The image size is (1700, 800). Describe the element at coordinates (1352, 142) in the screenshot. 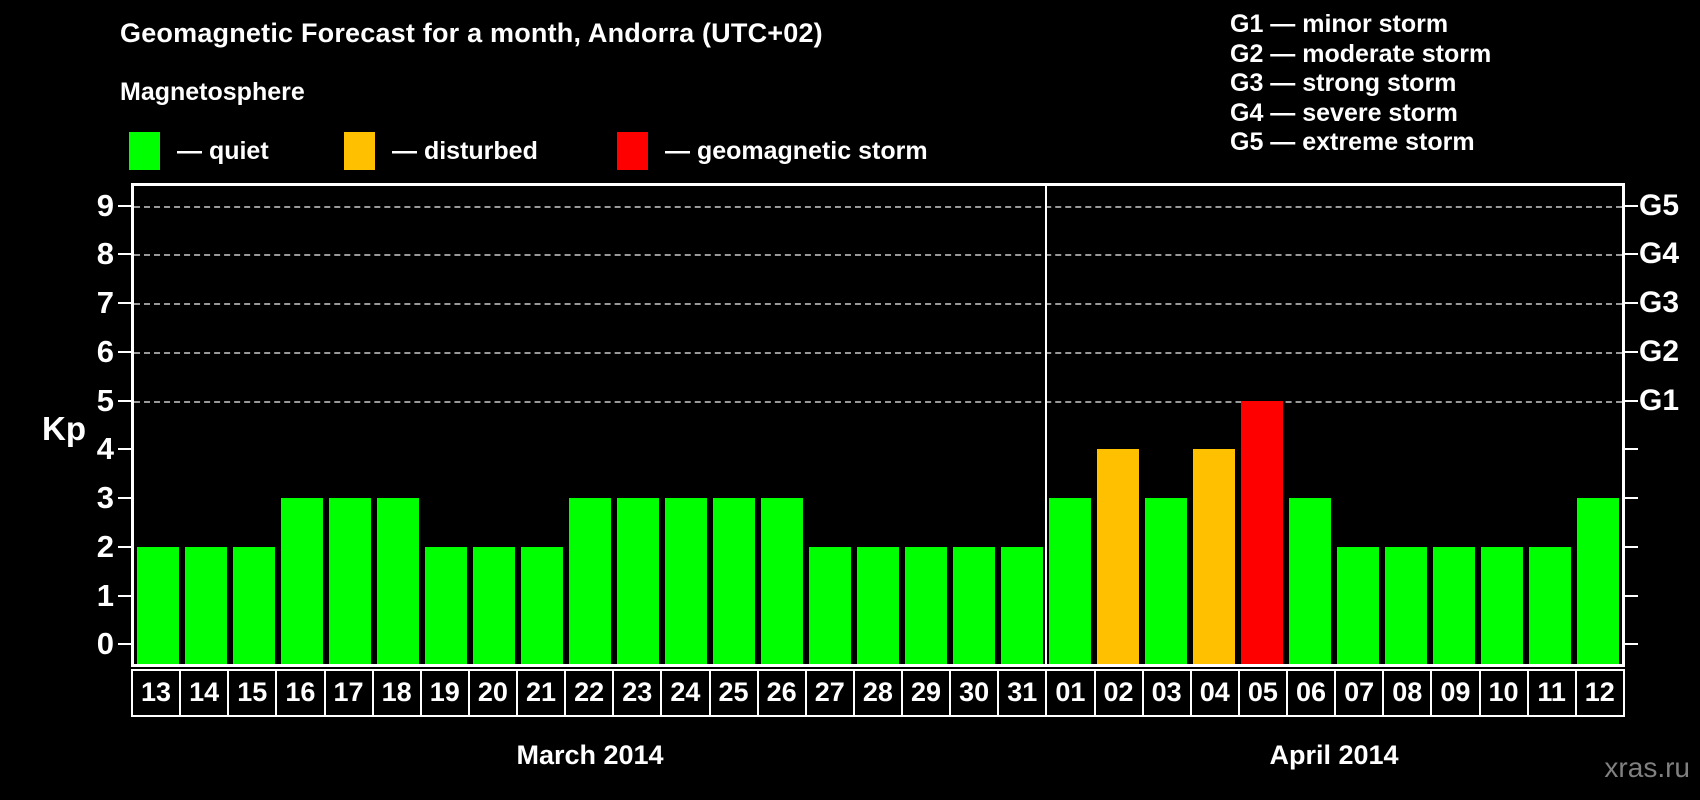

I see `storm-scale-line-g5: G5 — extreme storm` at that location.